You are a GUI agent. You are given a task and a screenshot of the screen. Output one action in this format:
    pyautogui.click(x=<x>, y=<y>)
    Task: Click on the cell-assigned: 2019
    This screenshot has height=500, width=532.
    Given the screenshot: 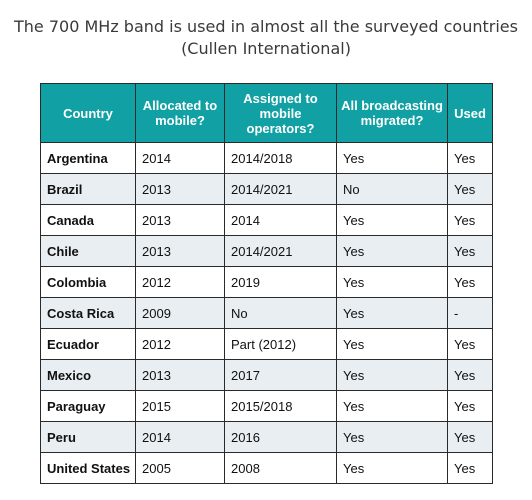 What is the action you would take?
    pyautogui.click(x=280, y=282)
    